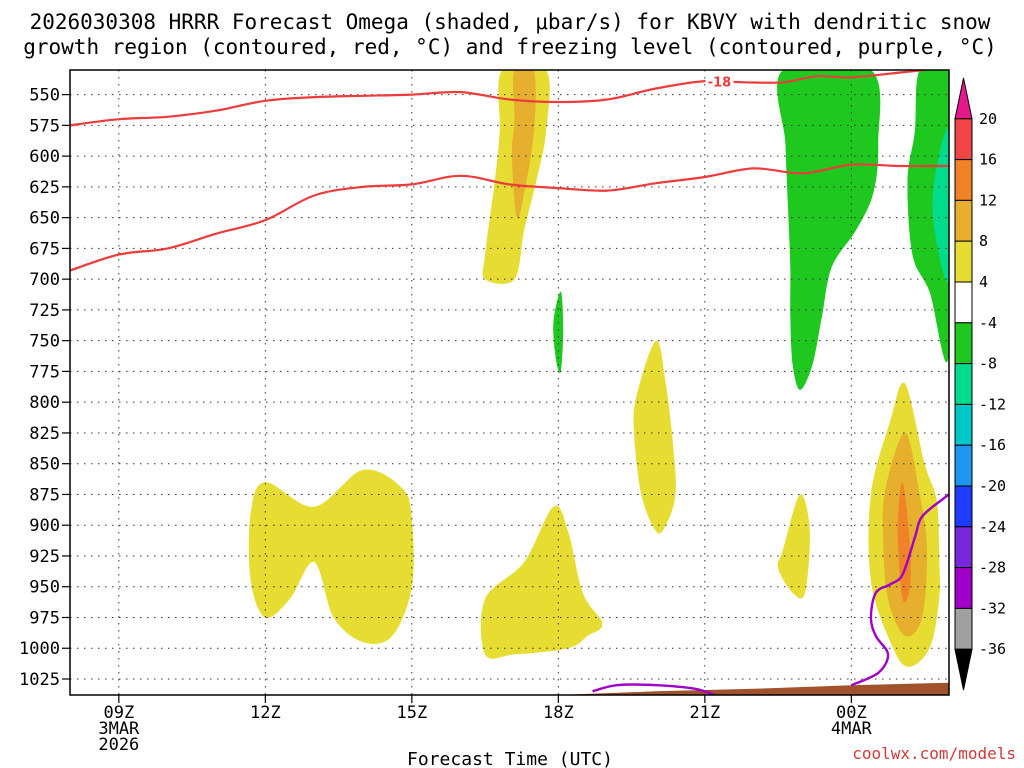 The width and height of the screenshot is (1024, 768). What do you see at coordinates (934, 753) in the screenshot?
I see `credit-text: coolwx.com/models` at bounding box center [934, 753].